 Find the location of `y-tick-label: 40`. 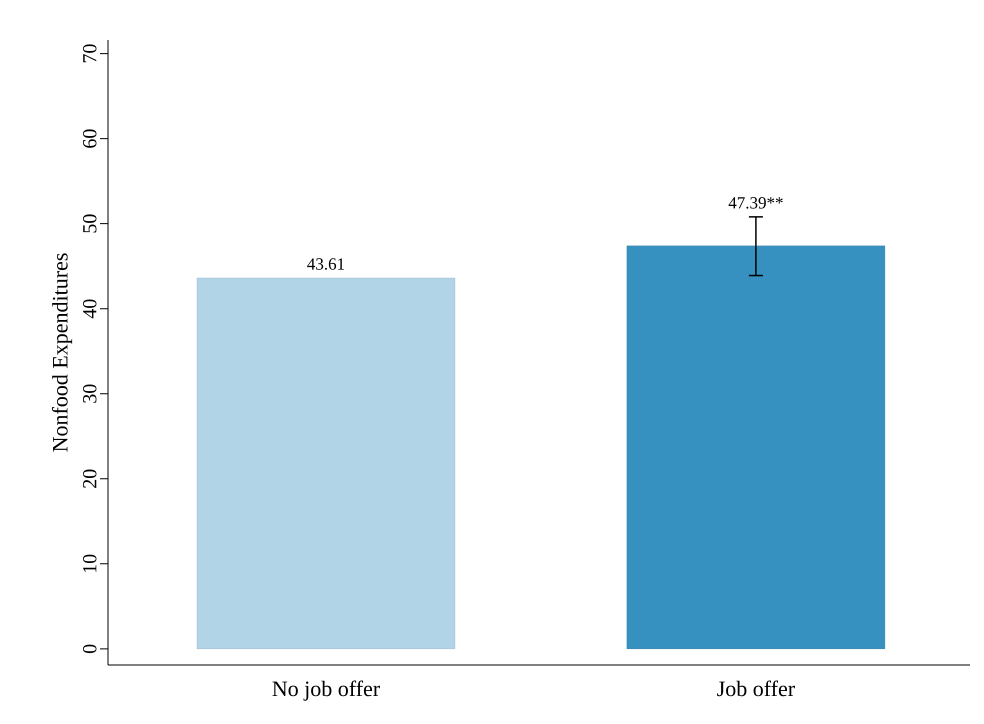

y-tick-label: 40 is located at coordinates (89, 308).